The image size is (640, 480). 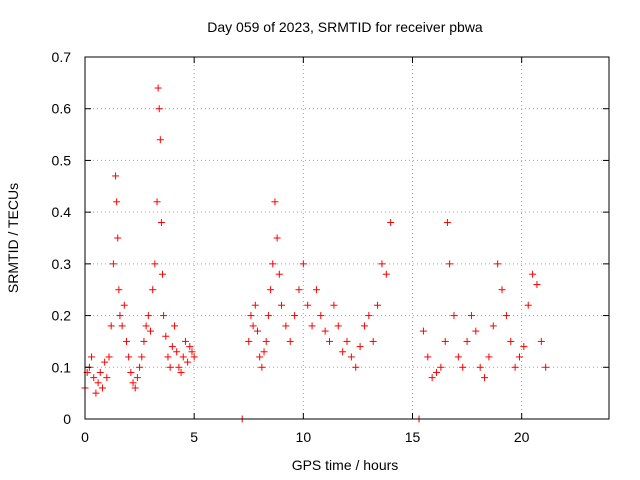 I want to click on y-tick-label: 0.5, so click(x=62, y=160).